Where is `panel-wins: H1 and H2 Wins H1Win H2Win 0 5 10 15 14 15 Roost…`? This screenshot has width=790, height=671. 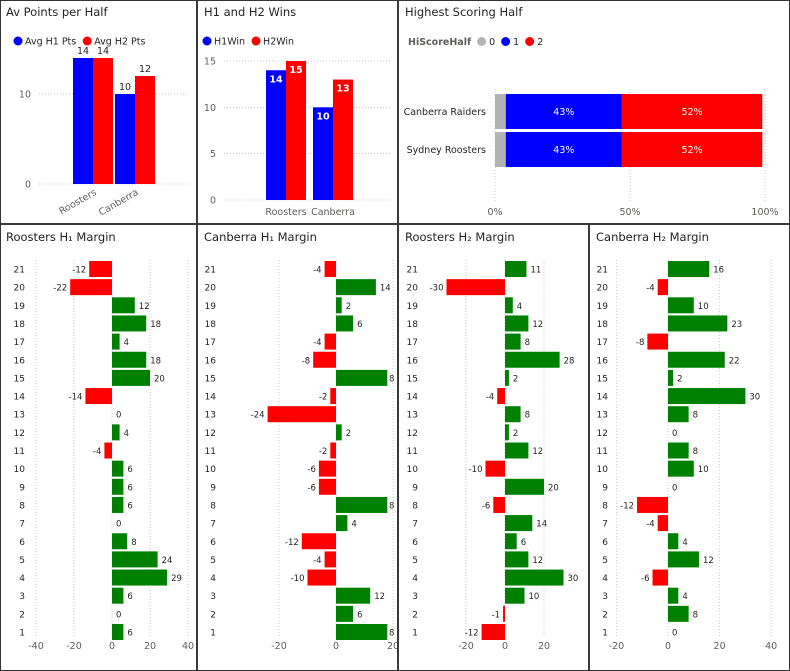
panel-wins: H1 and H2 Wins H1Win H2Win 0 5 10 15 14 15 Roost… is located at coordinates (297, 112).